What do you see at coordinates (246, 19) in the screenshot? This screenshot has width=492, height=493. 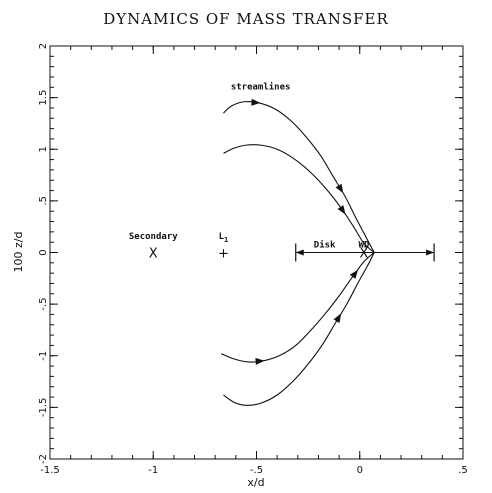 I see `chart-title: DYNAMICS OF MASS TRANSFER` at bounding box center [246, 19].